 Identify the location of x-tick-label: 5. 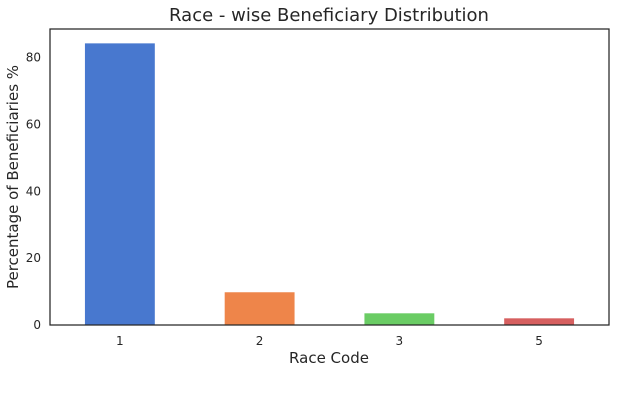
(539, 341).